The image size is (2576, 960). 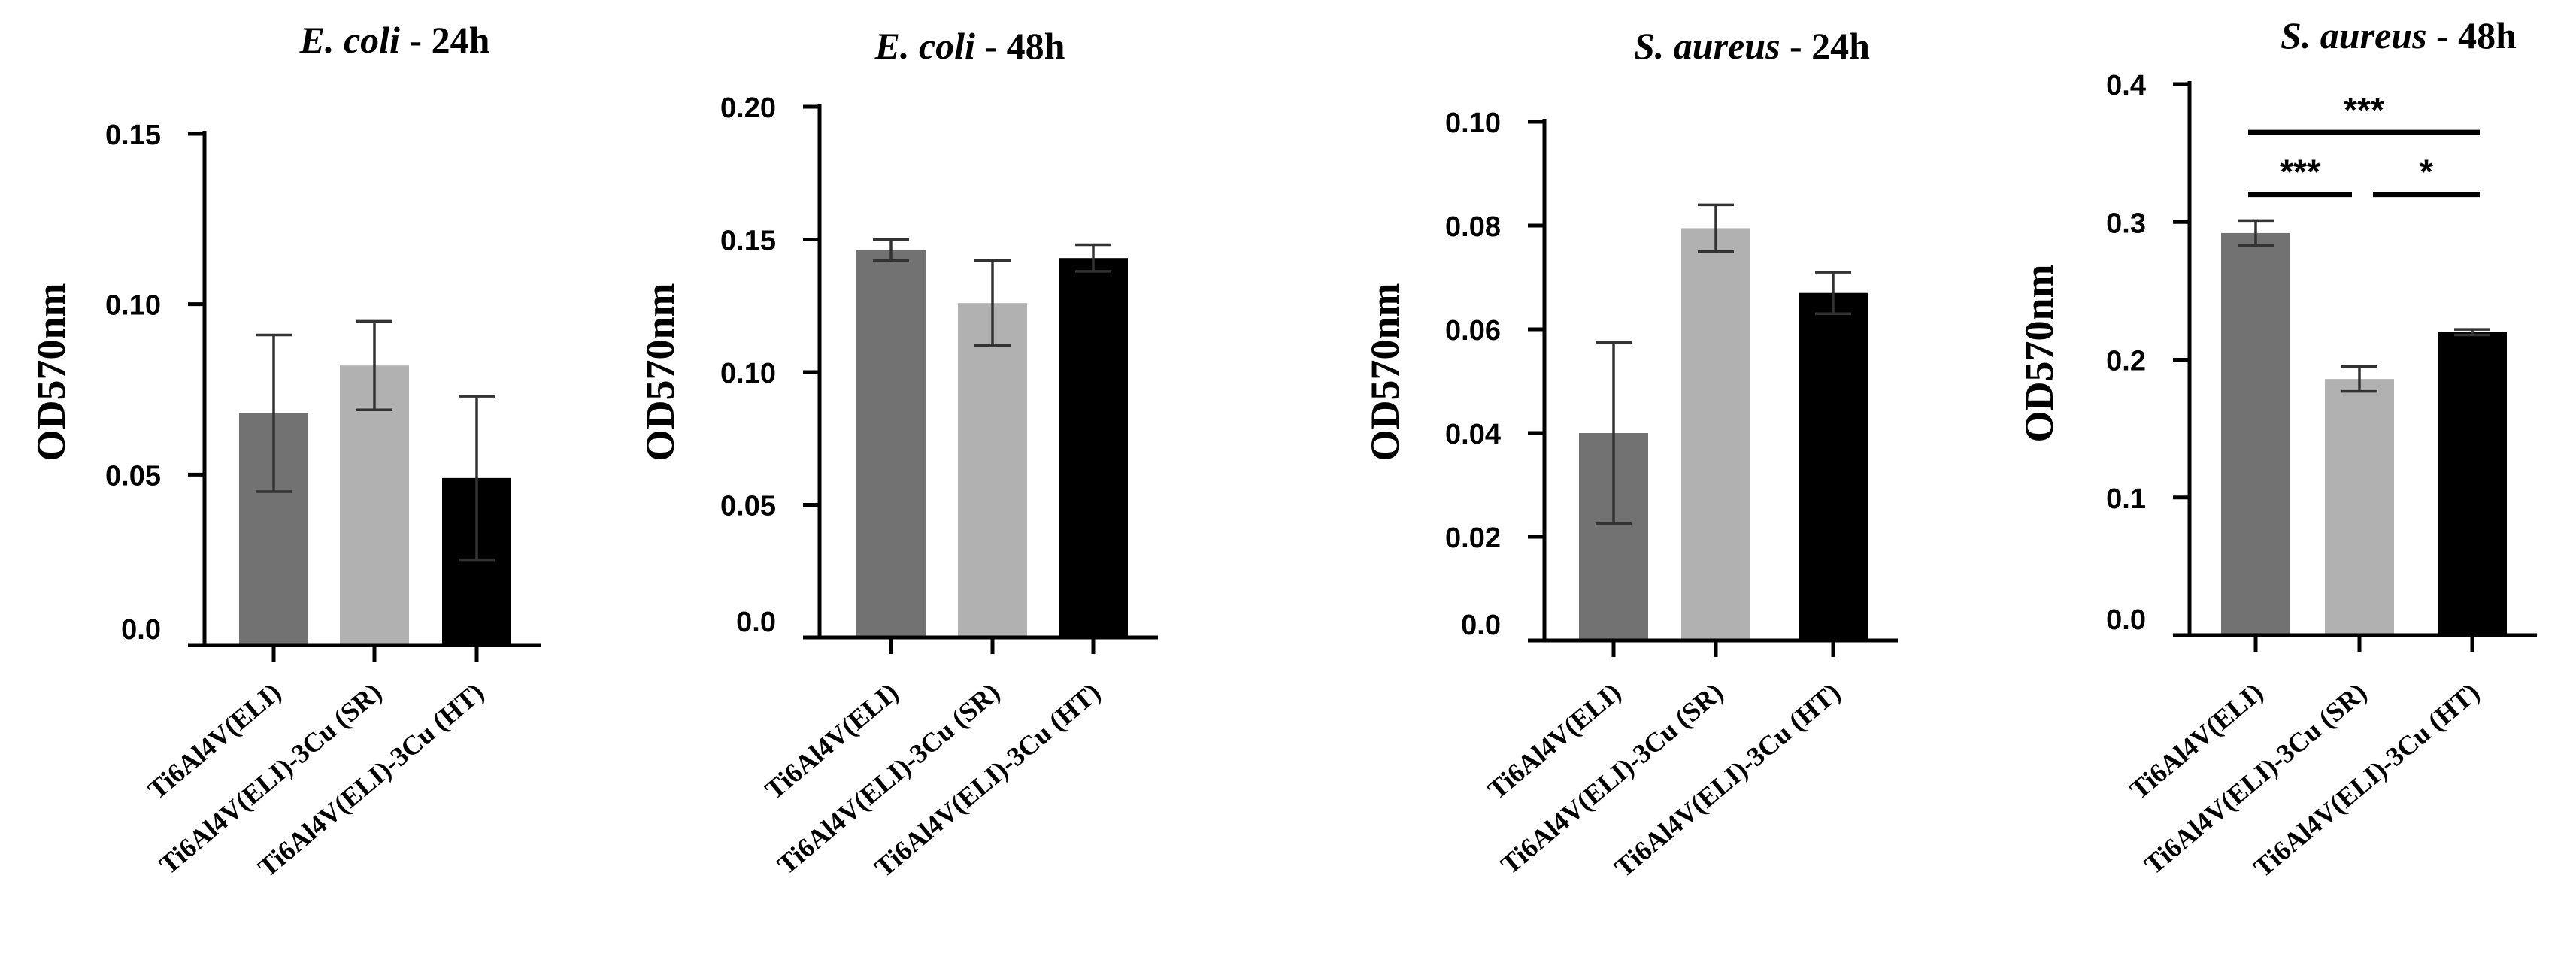 What do you see at coordinates (1473, 331) in the screenshot?
I see `y-tick-label: 0.06` at bounding box center [1473, 331].